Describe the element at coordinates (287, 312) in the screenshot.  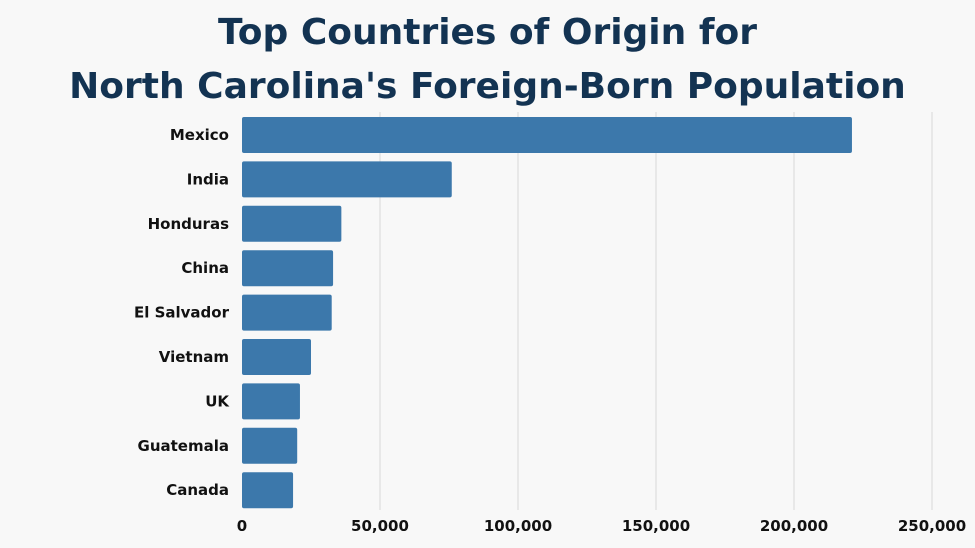
I see `bar-el-salvador` at that location.